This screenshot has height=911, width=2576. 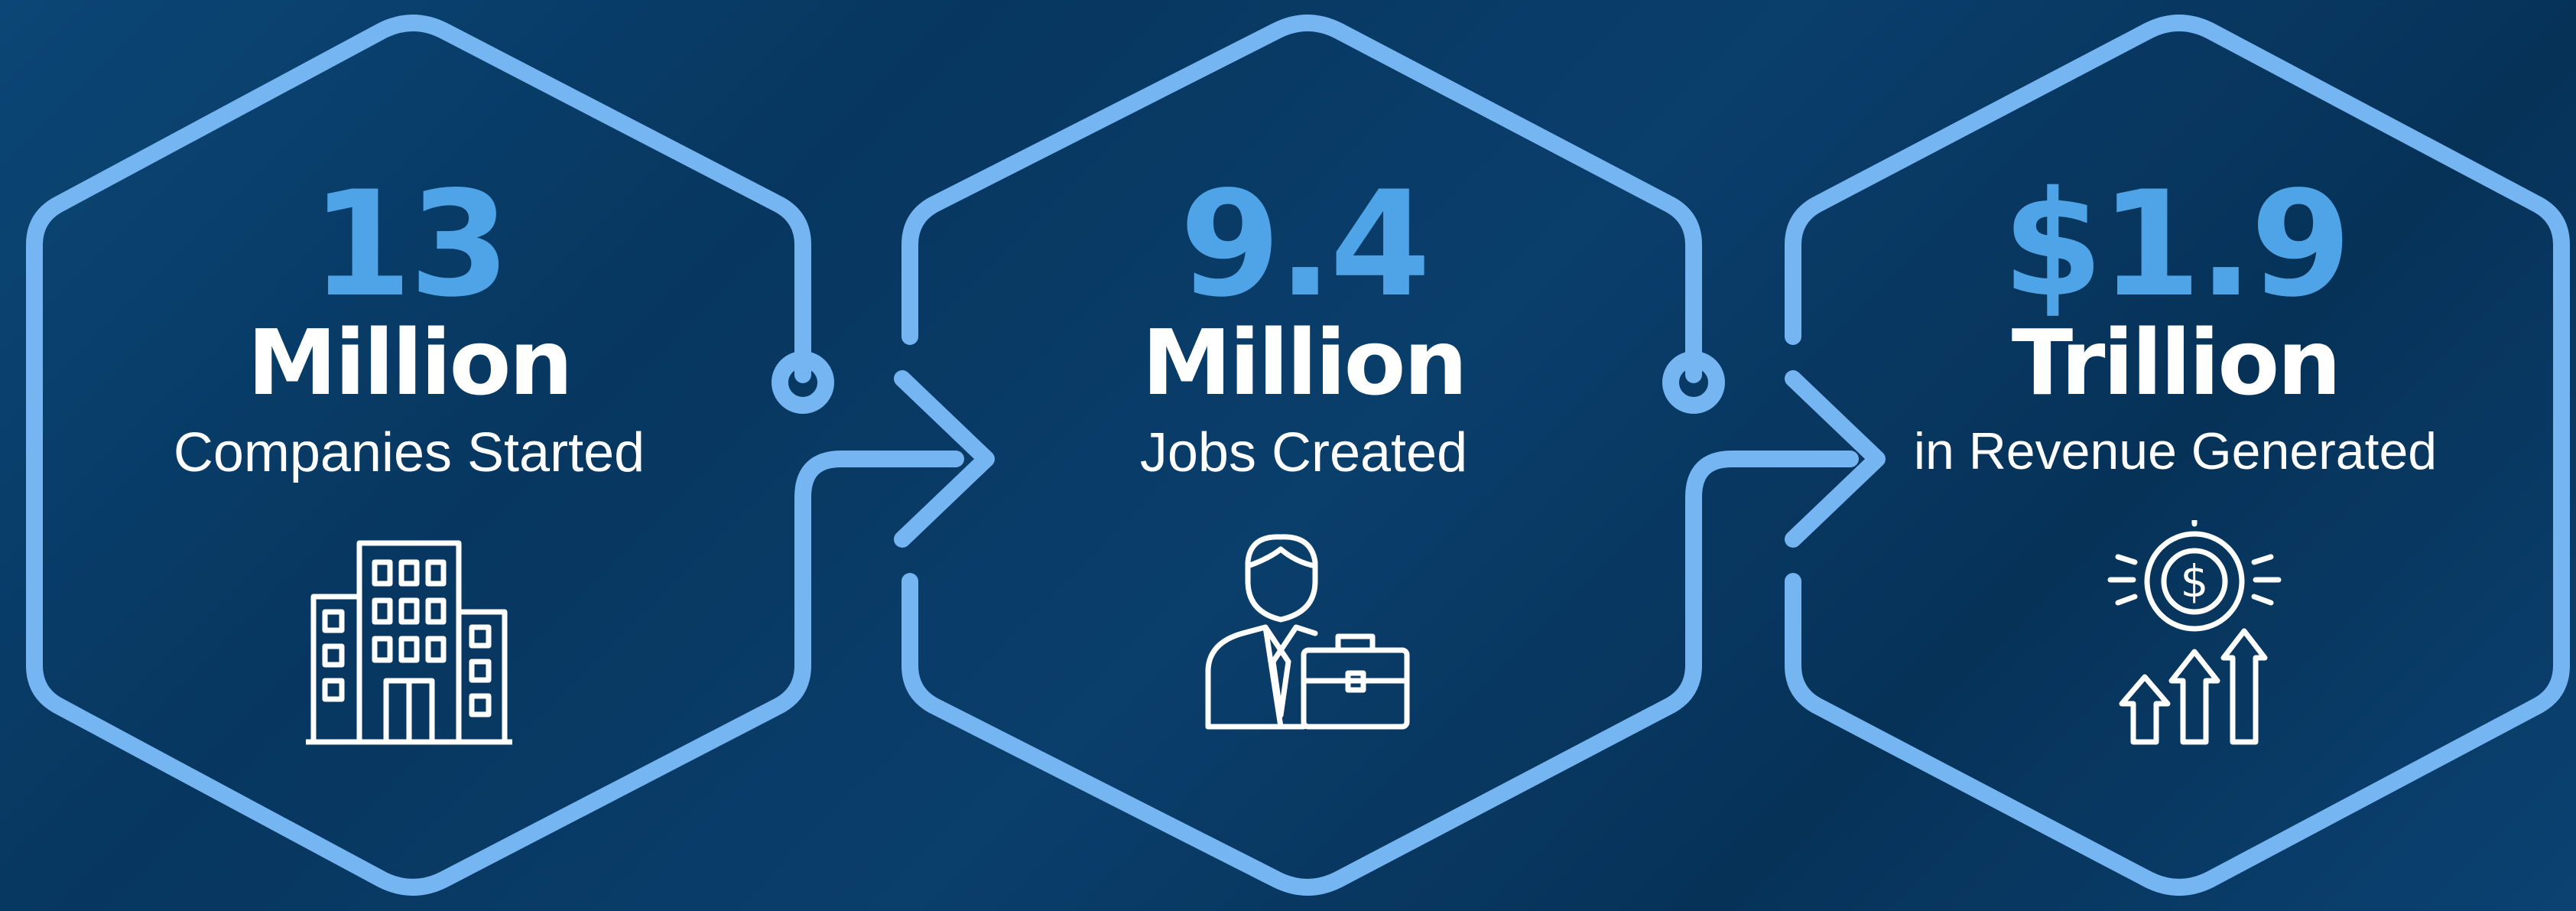 What do you see at coordinates (2177, 363) in the screenshot?
I see `stat-unit: Trillion` at bounding box center [2177, 363].